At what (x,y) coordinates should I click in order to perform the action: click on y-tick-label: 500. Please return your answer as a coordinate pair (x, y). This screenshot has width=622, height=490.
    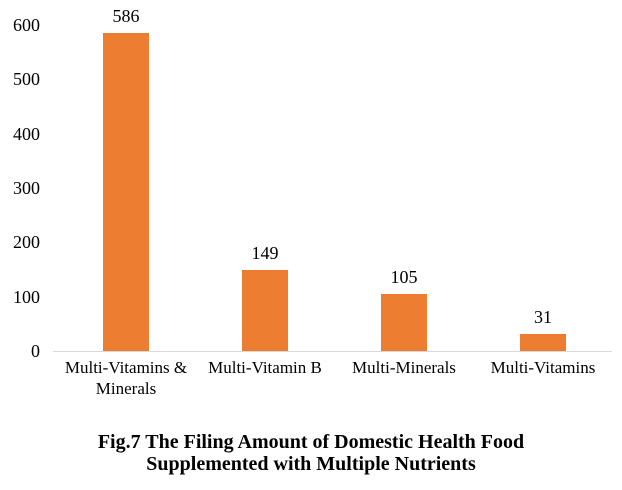
    Looking at the image, I should click on (26, 79).